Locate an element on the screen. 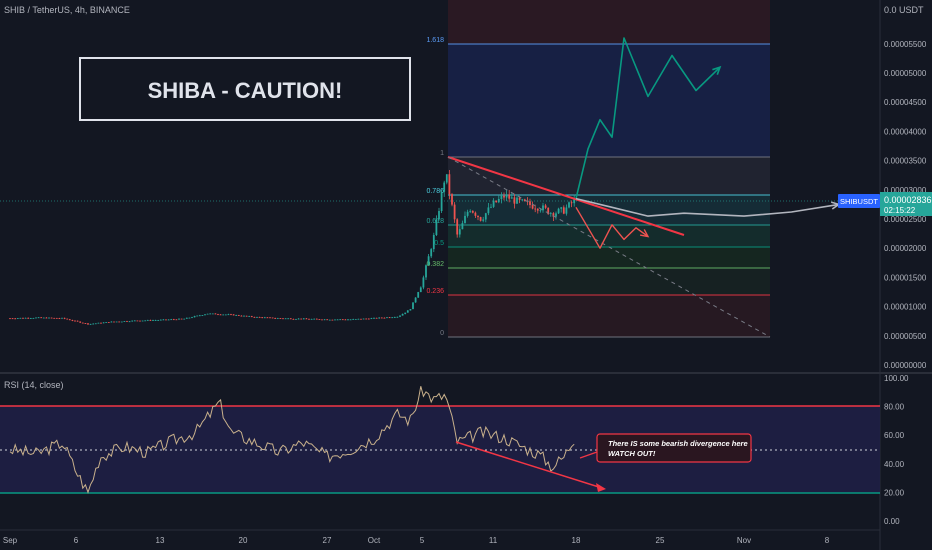  price-tick-label: 0.00003500 is located at coordinates (905, 161).